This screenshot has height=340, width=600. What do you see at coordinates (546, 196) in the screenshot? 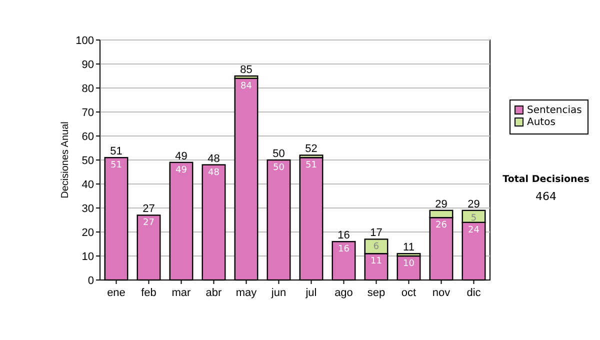
I see `text: 464` at bounding box center [546, 196].